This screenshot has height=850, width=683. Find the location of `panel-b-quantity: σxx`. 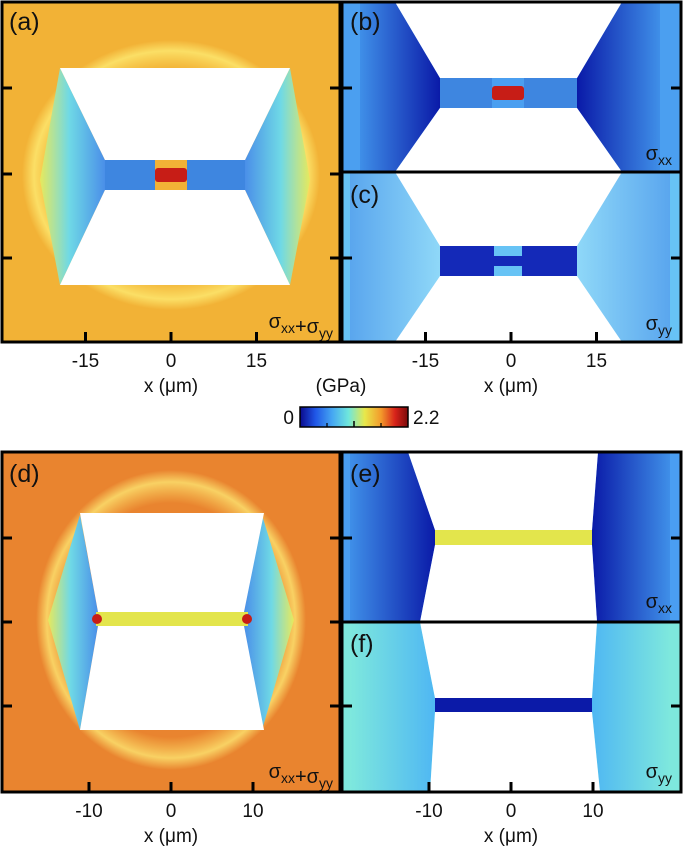

panel-b-quantity: σxx is located at coordinates (659, 155).